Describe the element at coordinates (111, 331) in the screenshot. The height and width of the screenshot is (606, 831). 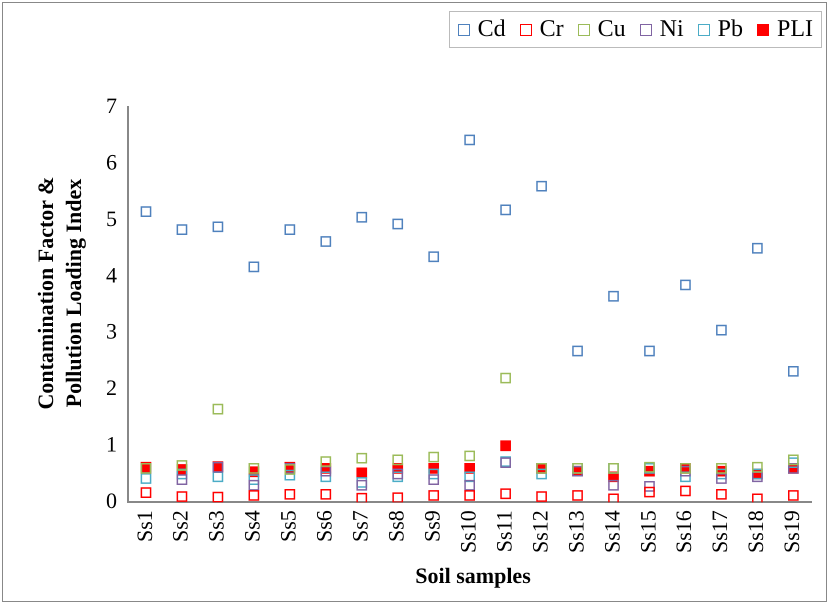
I see `y-tick-label: 3` at that location.